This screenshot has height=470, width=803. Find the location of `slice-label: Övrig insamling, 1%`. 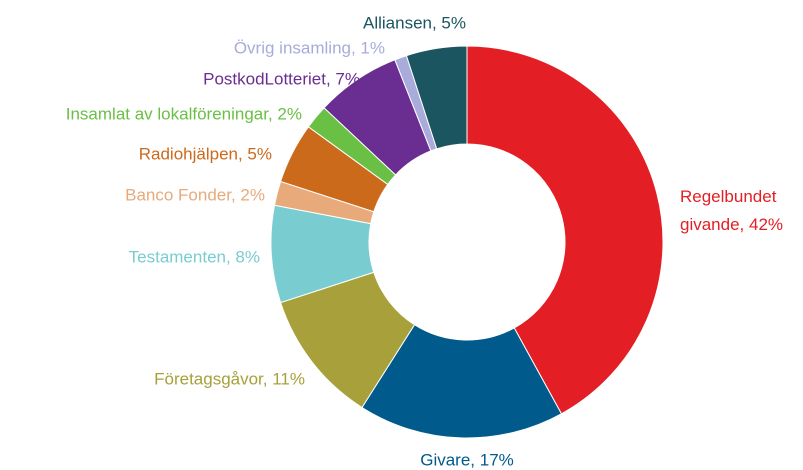

slice-label: Övrig insamling, 1% is located at coordinates (309, 47).